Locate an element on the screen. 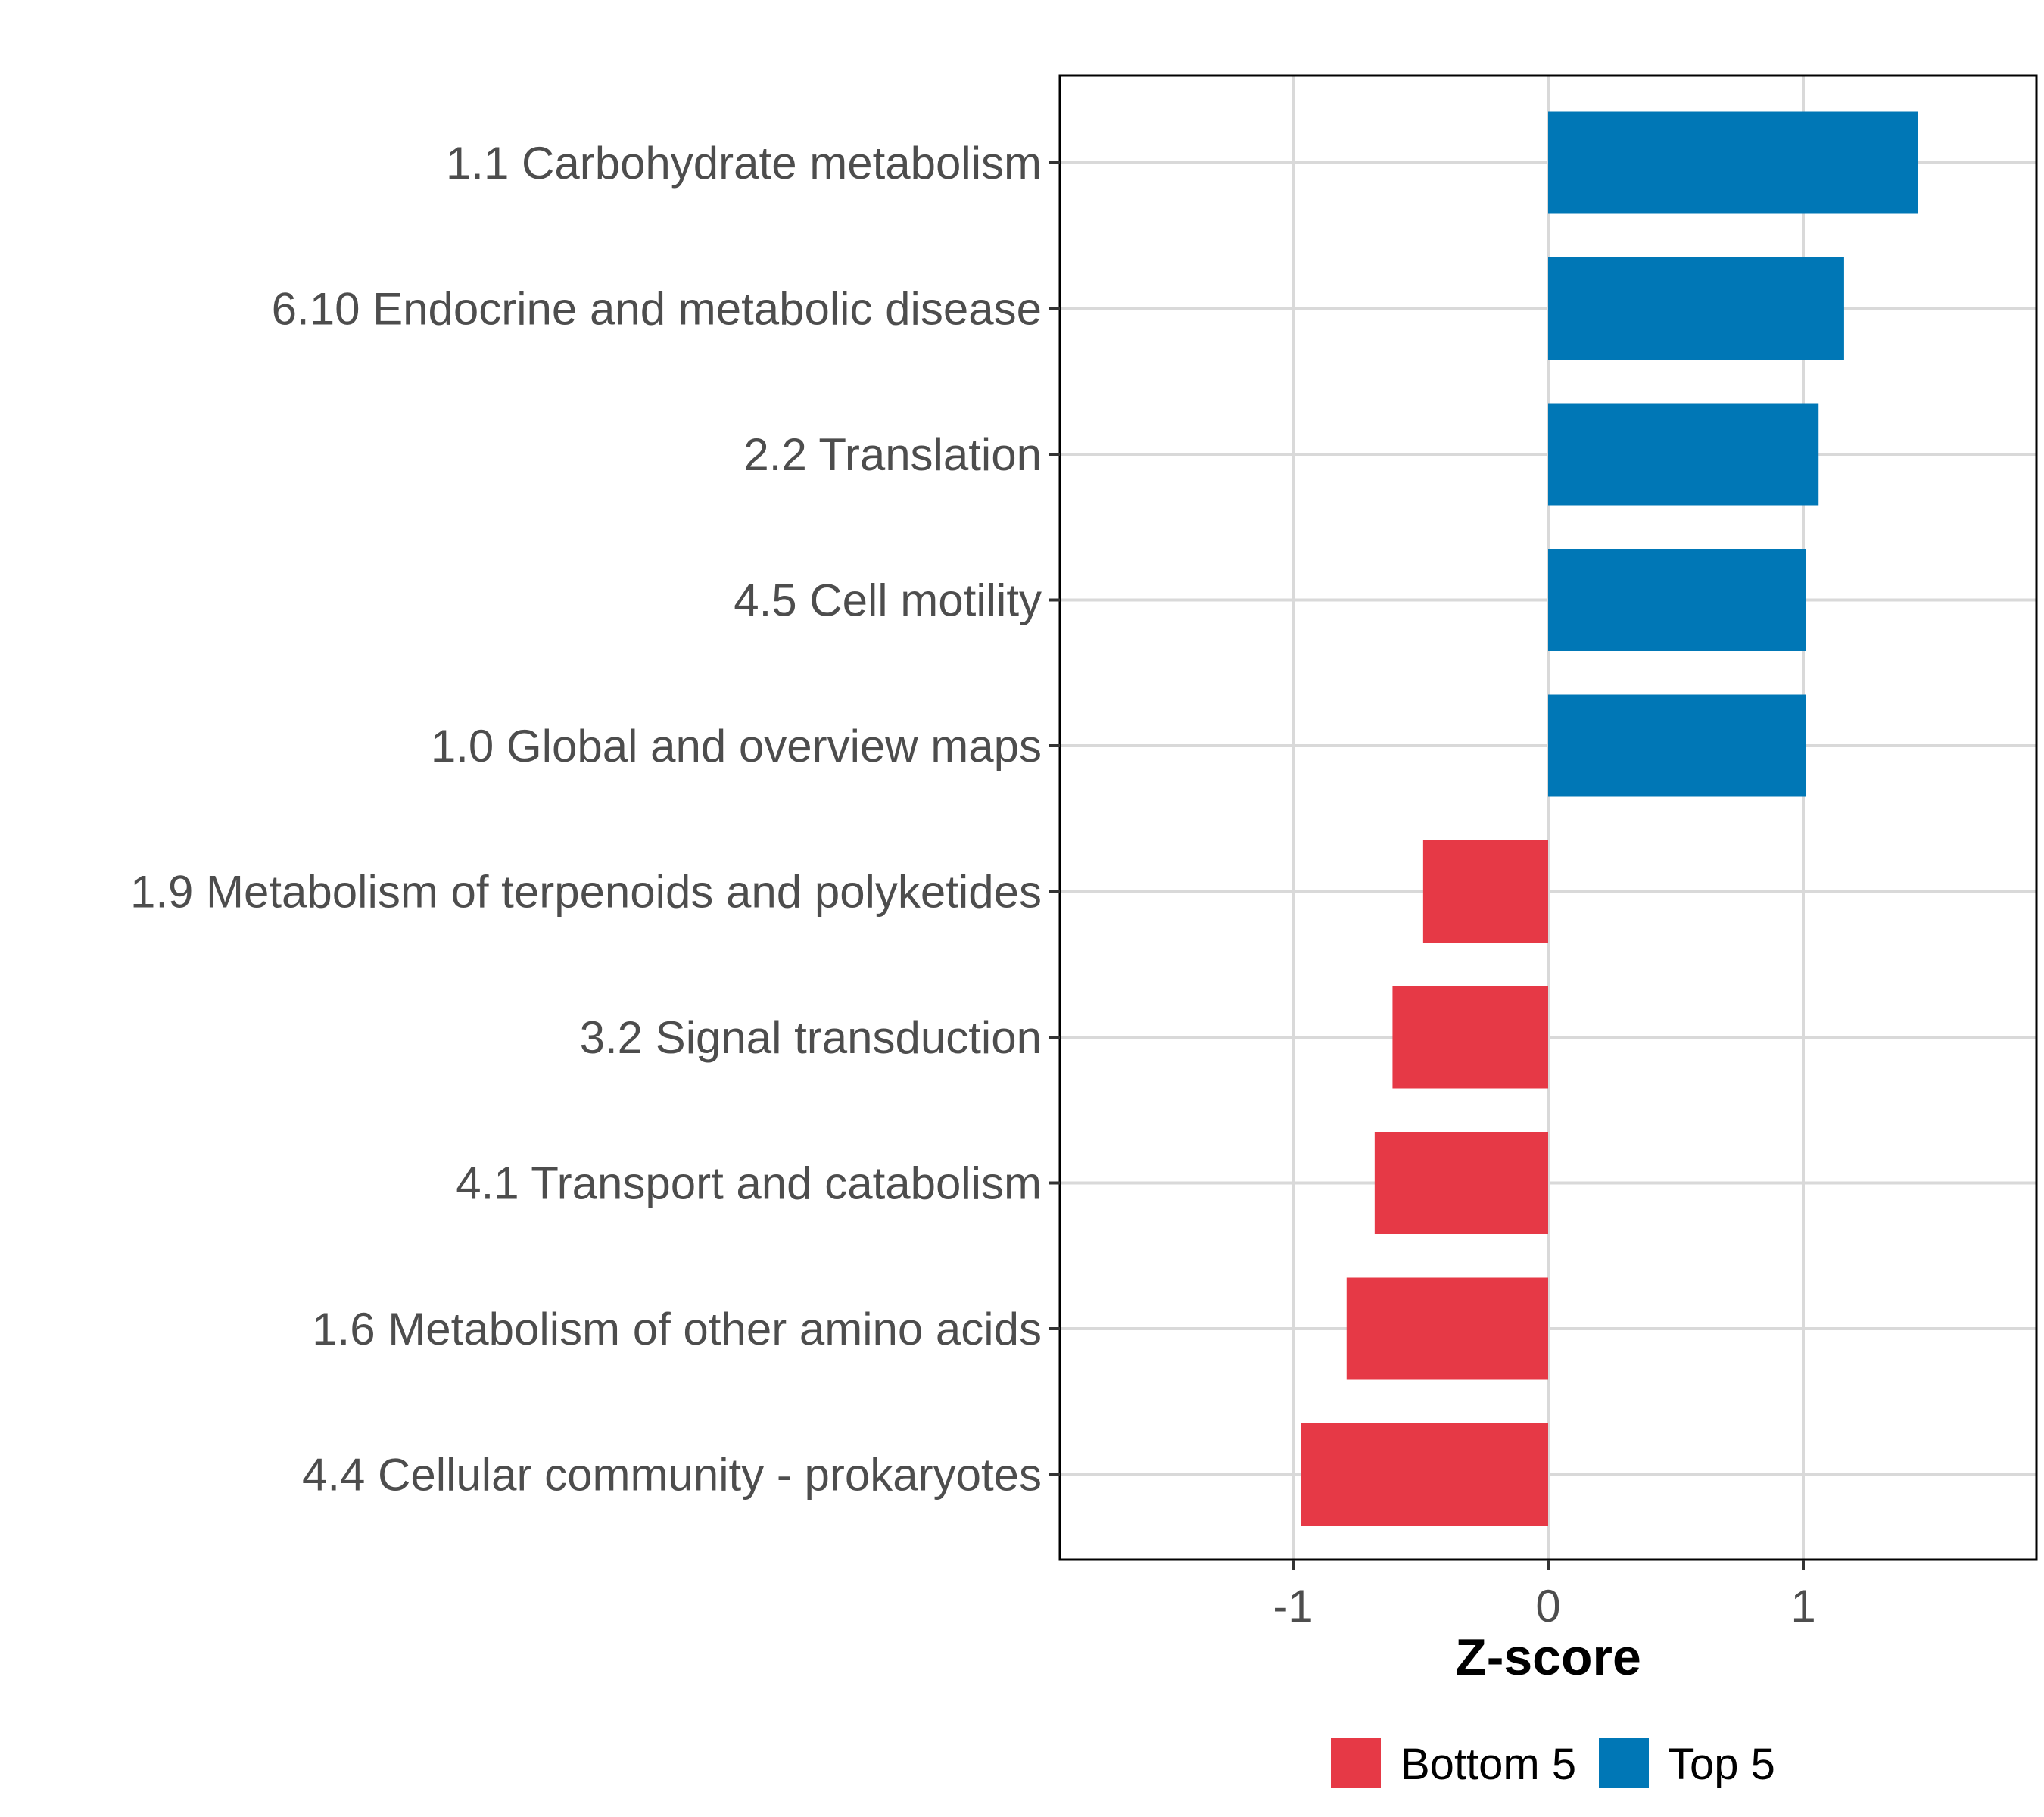 The height and width of the screenshot is (1817, 2044). x-axis-title: Z-score is located at coordinates (1548, 1657).